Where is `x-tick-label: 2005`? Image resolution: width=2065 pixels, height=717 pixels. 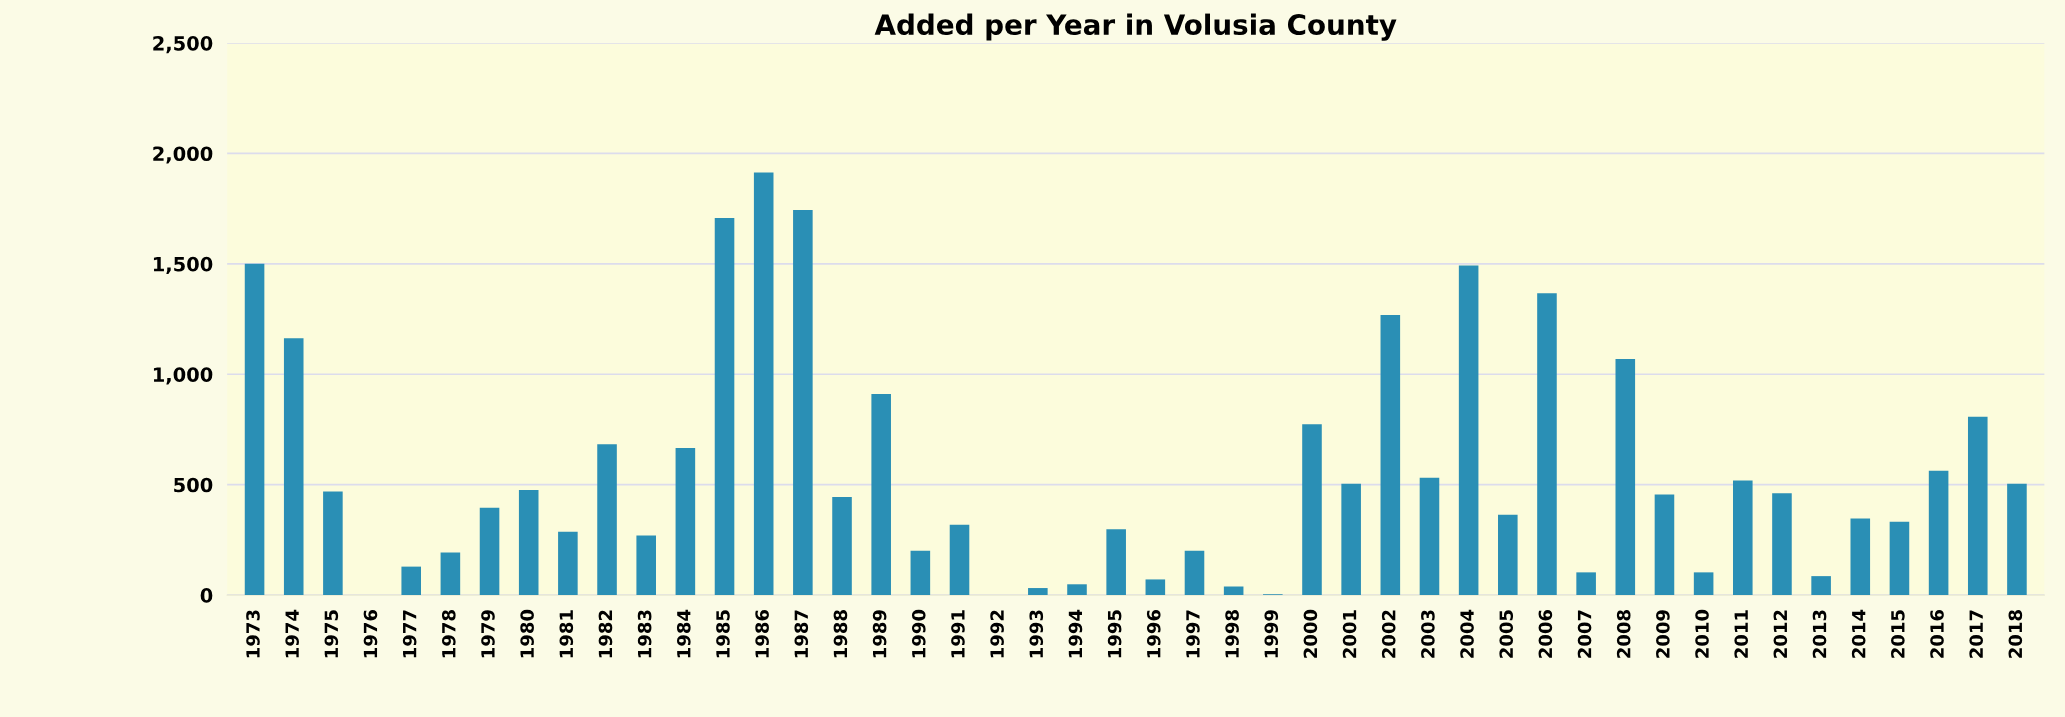
x-tick-label: 2005 is located at coordinates (1506, 634).